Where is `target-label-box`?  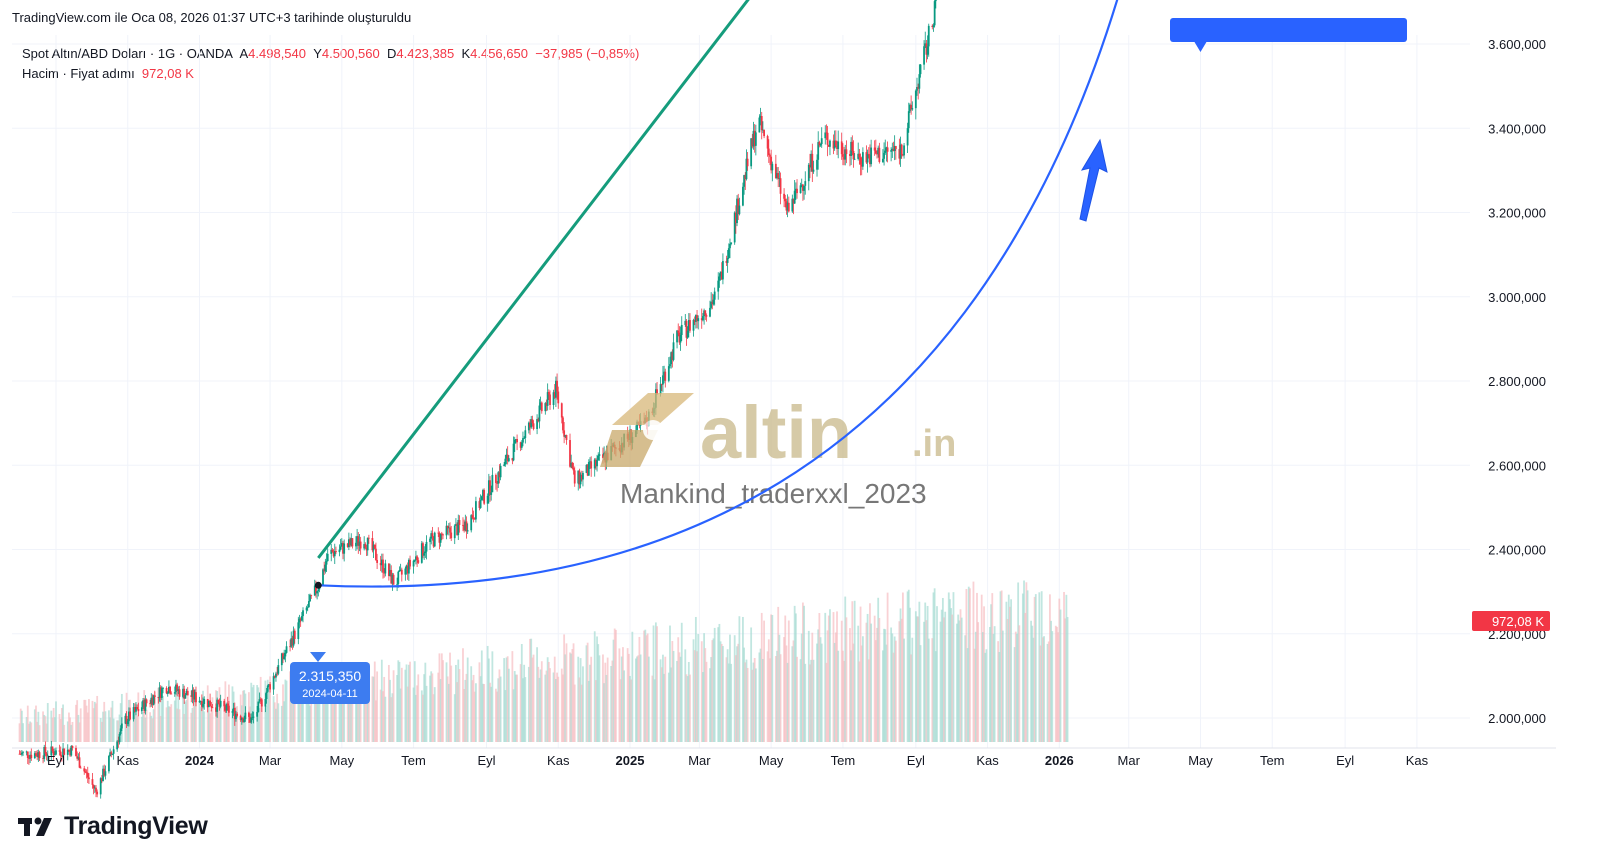 target-label-box is located at coordinates (1288, 30).